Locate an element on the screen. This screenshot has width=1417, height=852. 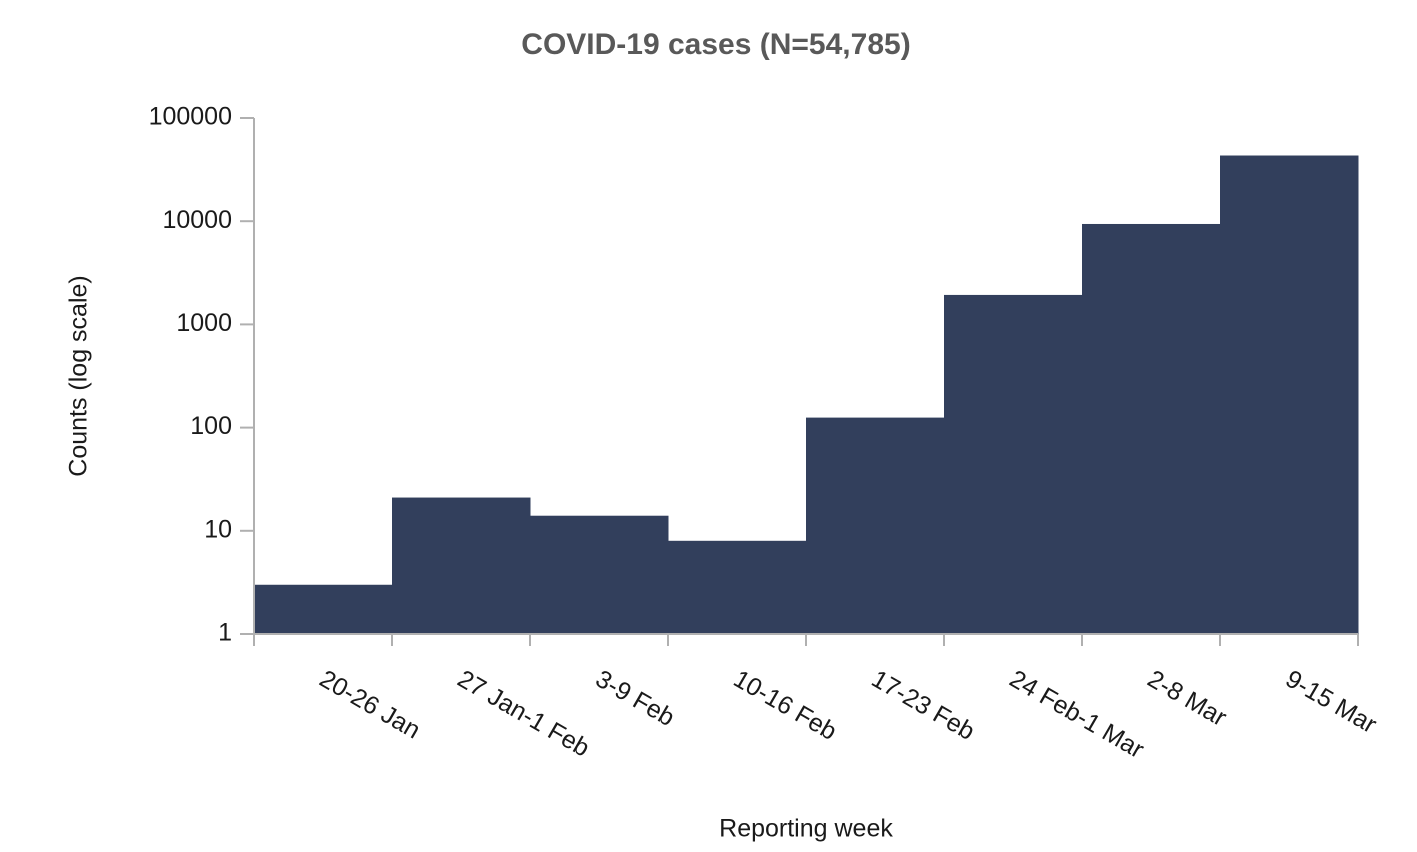
x-tick-label: 2-8 Mar is located at coordinates (1187, 698).